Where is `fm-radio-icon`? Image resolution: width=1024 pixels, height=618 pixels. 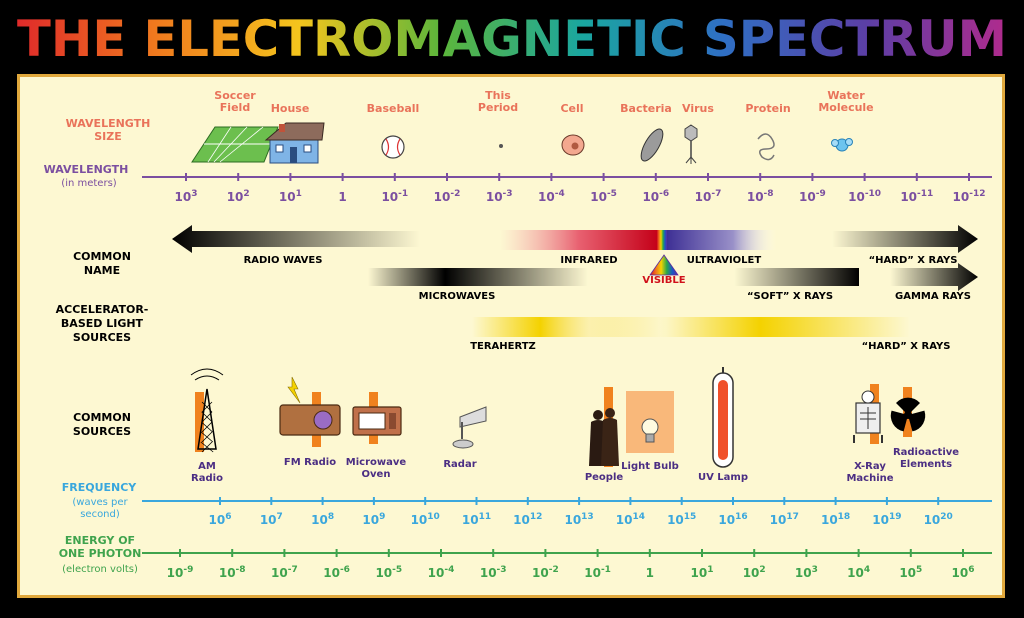 fm-radio-icon is located at coordinates (310, 406).